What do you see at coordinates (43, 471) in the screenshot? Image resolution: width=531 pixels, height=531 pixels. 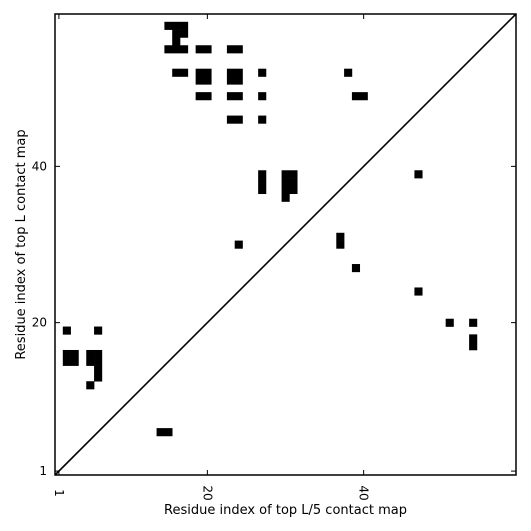 I see `y-tick-label: 1` at bounding box center [43, 471].